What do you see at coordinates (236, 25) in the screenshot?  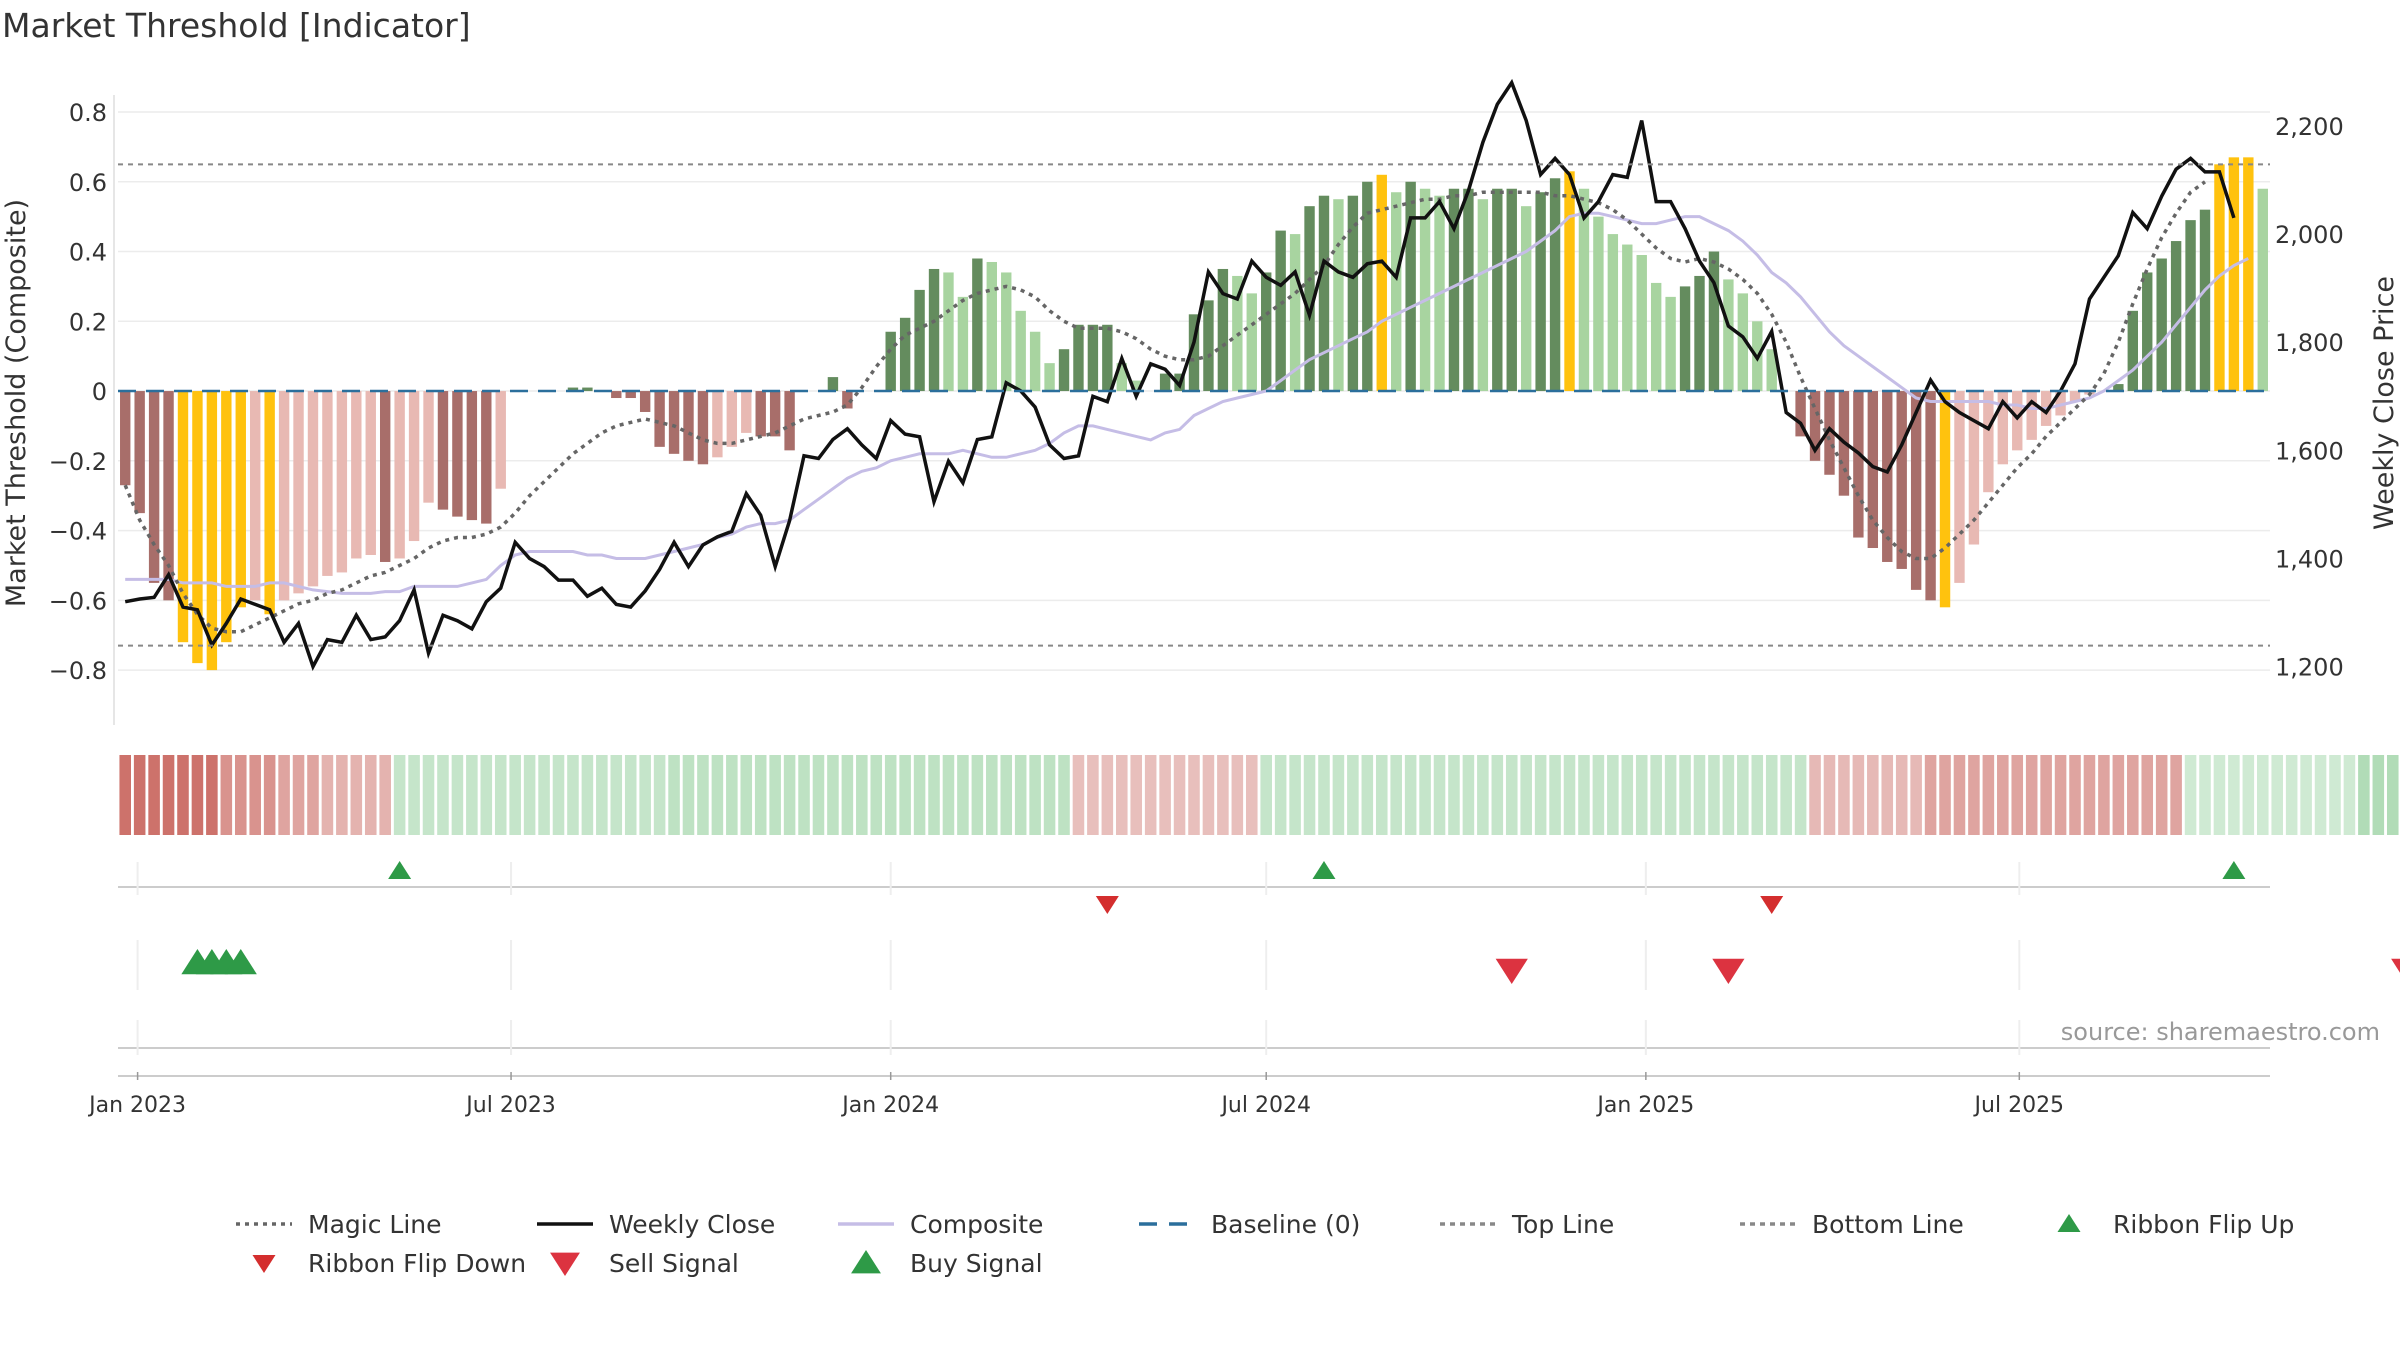 I see `chart-title: Market Threshold [Indicator]` at bounding box center [236, 25].